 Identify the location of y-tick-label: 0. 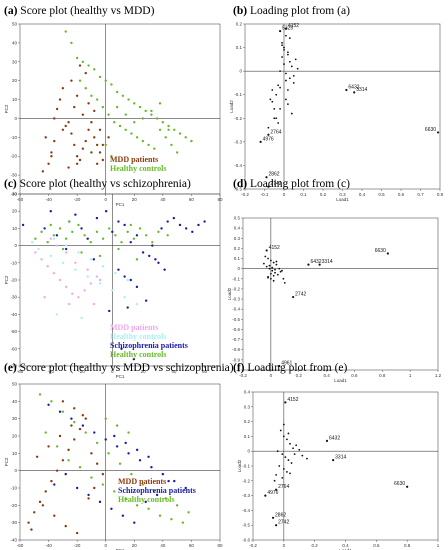
(248, 451).